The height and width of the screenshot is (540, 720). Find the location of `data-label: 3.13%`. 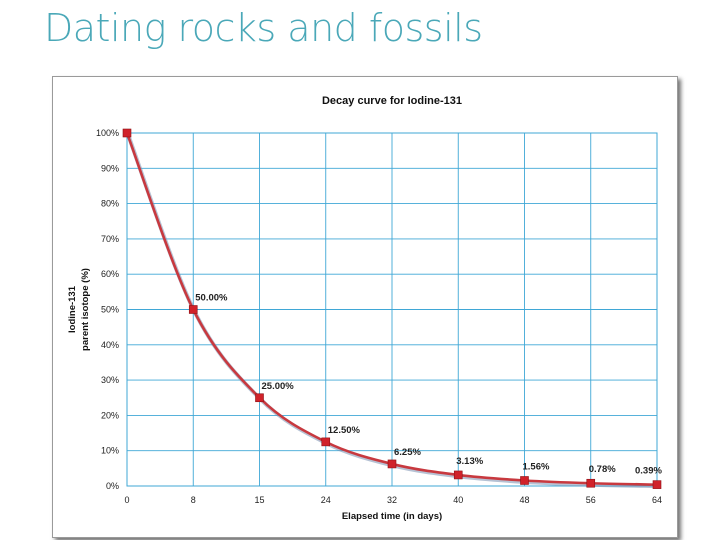

data-label: 3.13% is located at coordinates (469, 461).